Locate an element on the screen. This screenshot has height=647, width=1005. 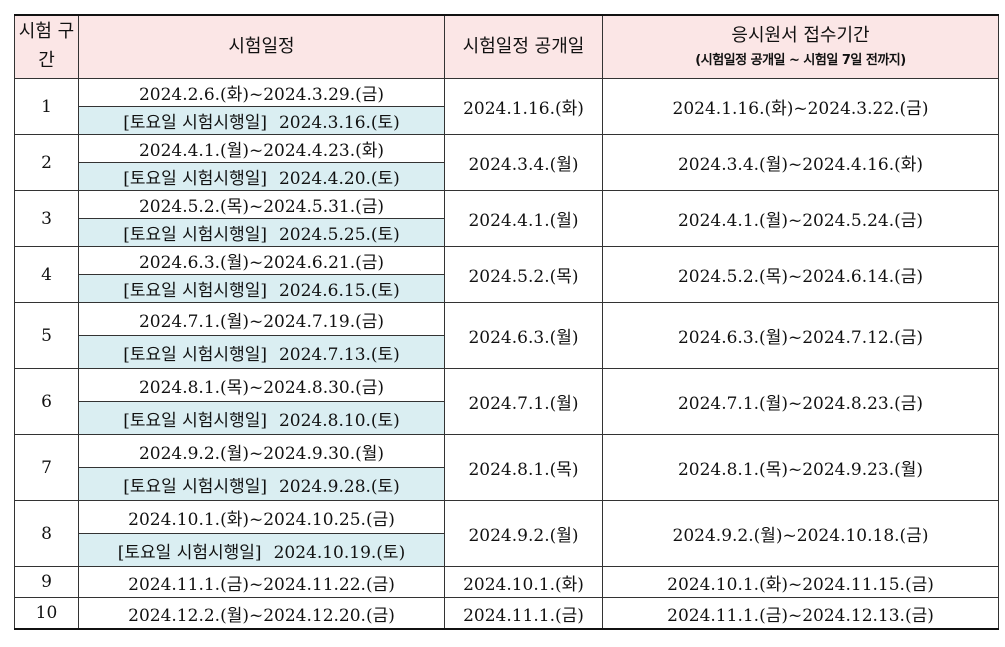
apply-cell: 2024.11.1.(금)~2024.12.13.(금) is located at coordinates (800, 613).